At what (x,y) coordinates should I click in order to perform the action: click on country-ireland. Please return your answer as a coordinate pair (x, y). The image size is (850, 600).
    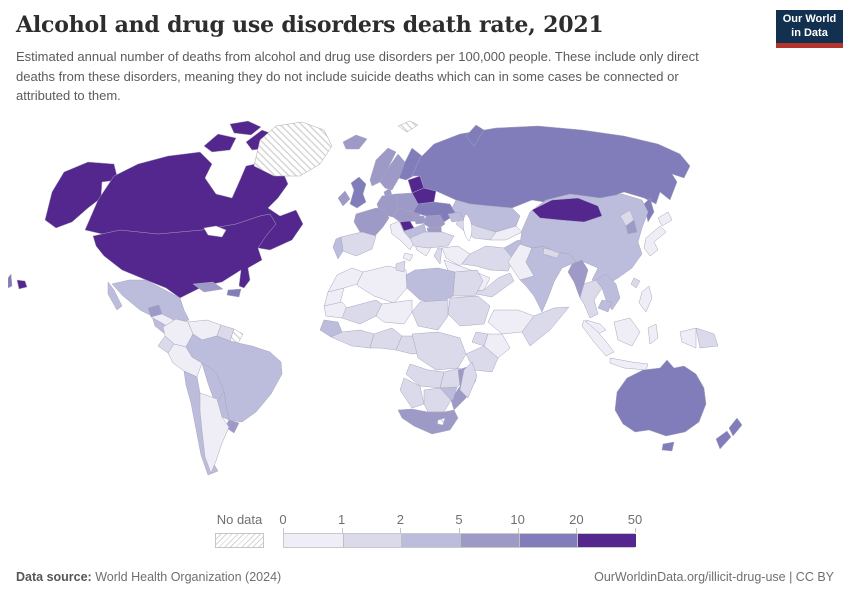
    Looking at the image, I should click on (344, 198).